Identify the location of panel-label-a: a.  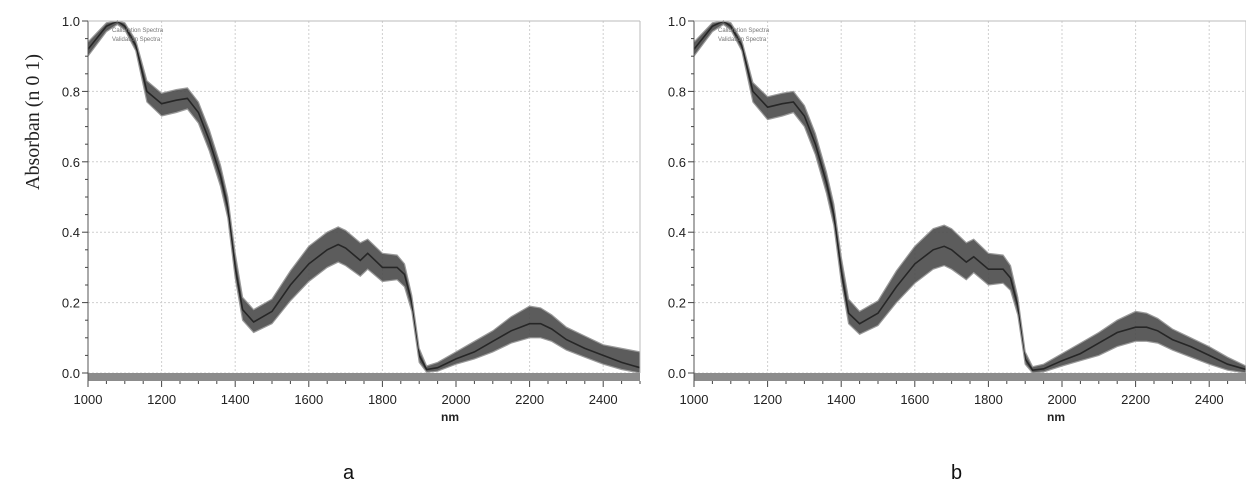
(349, 473).